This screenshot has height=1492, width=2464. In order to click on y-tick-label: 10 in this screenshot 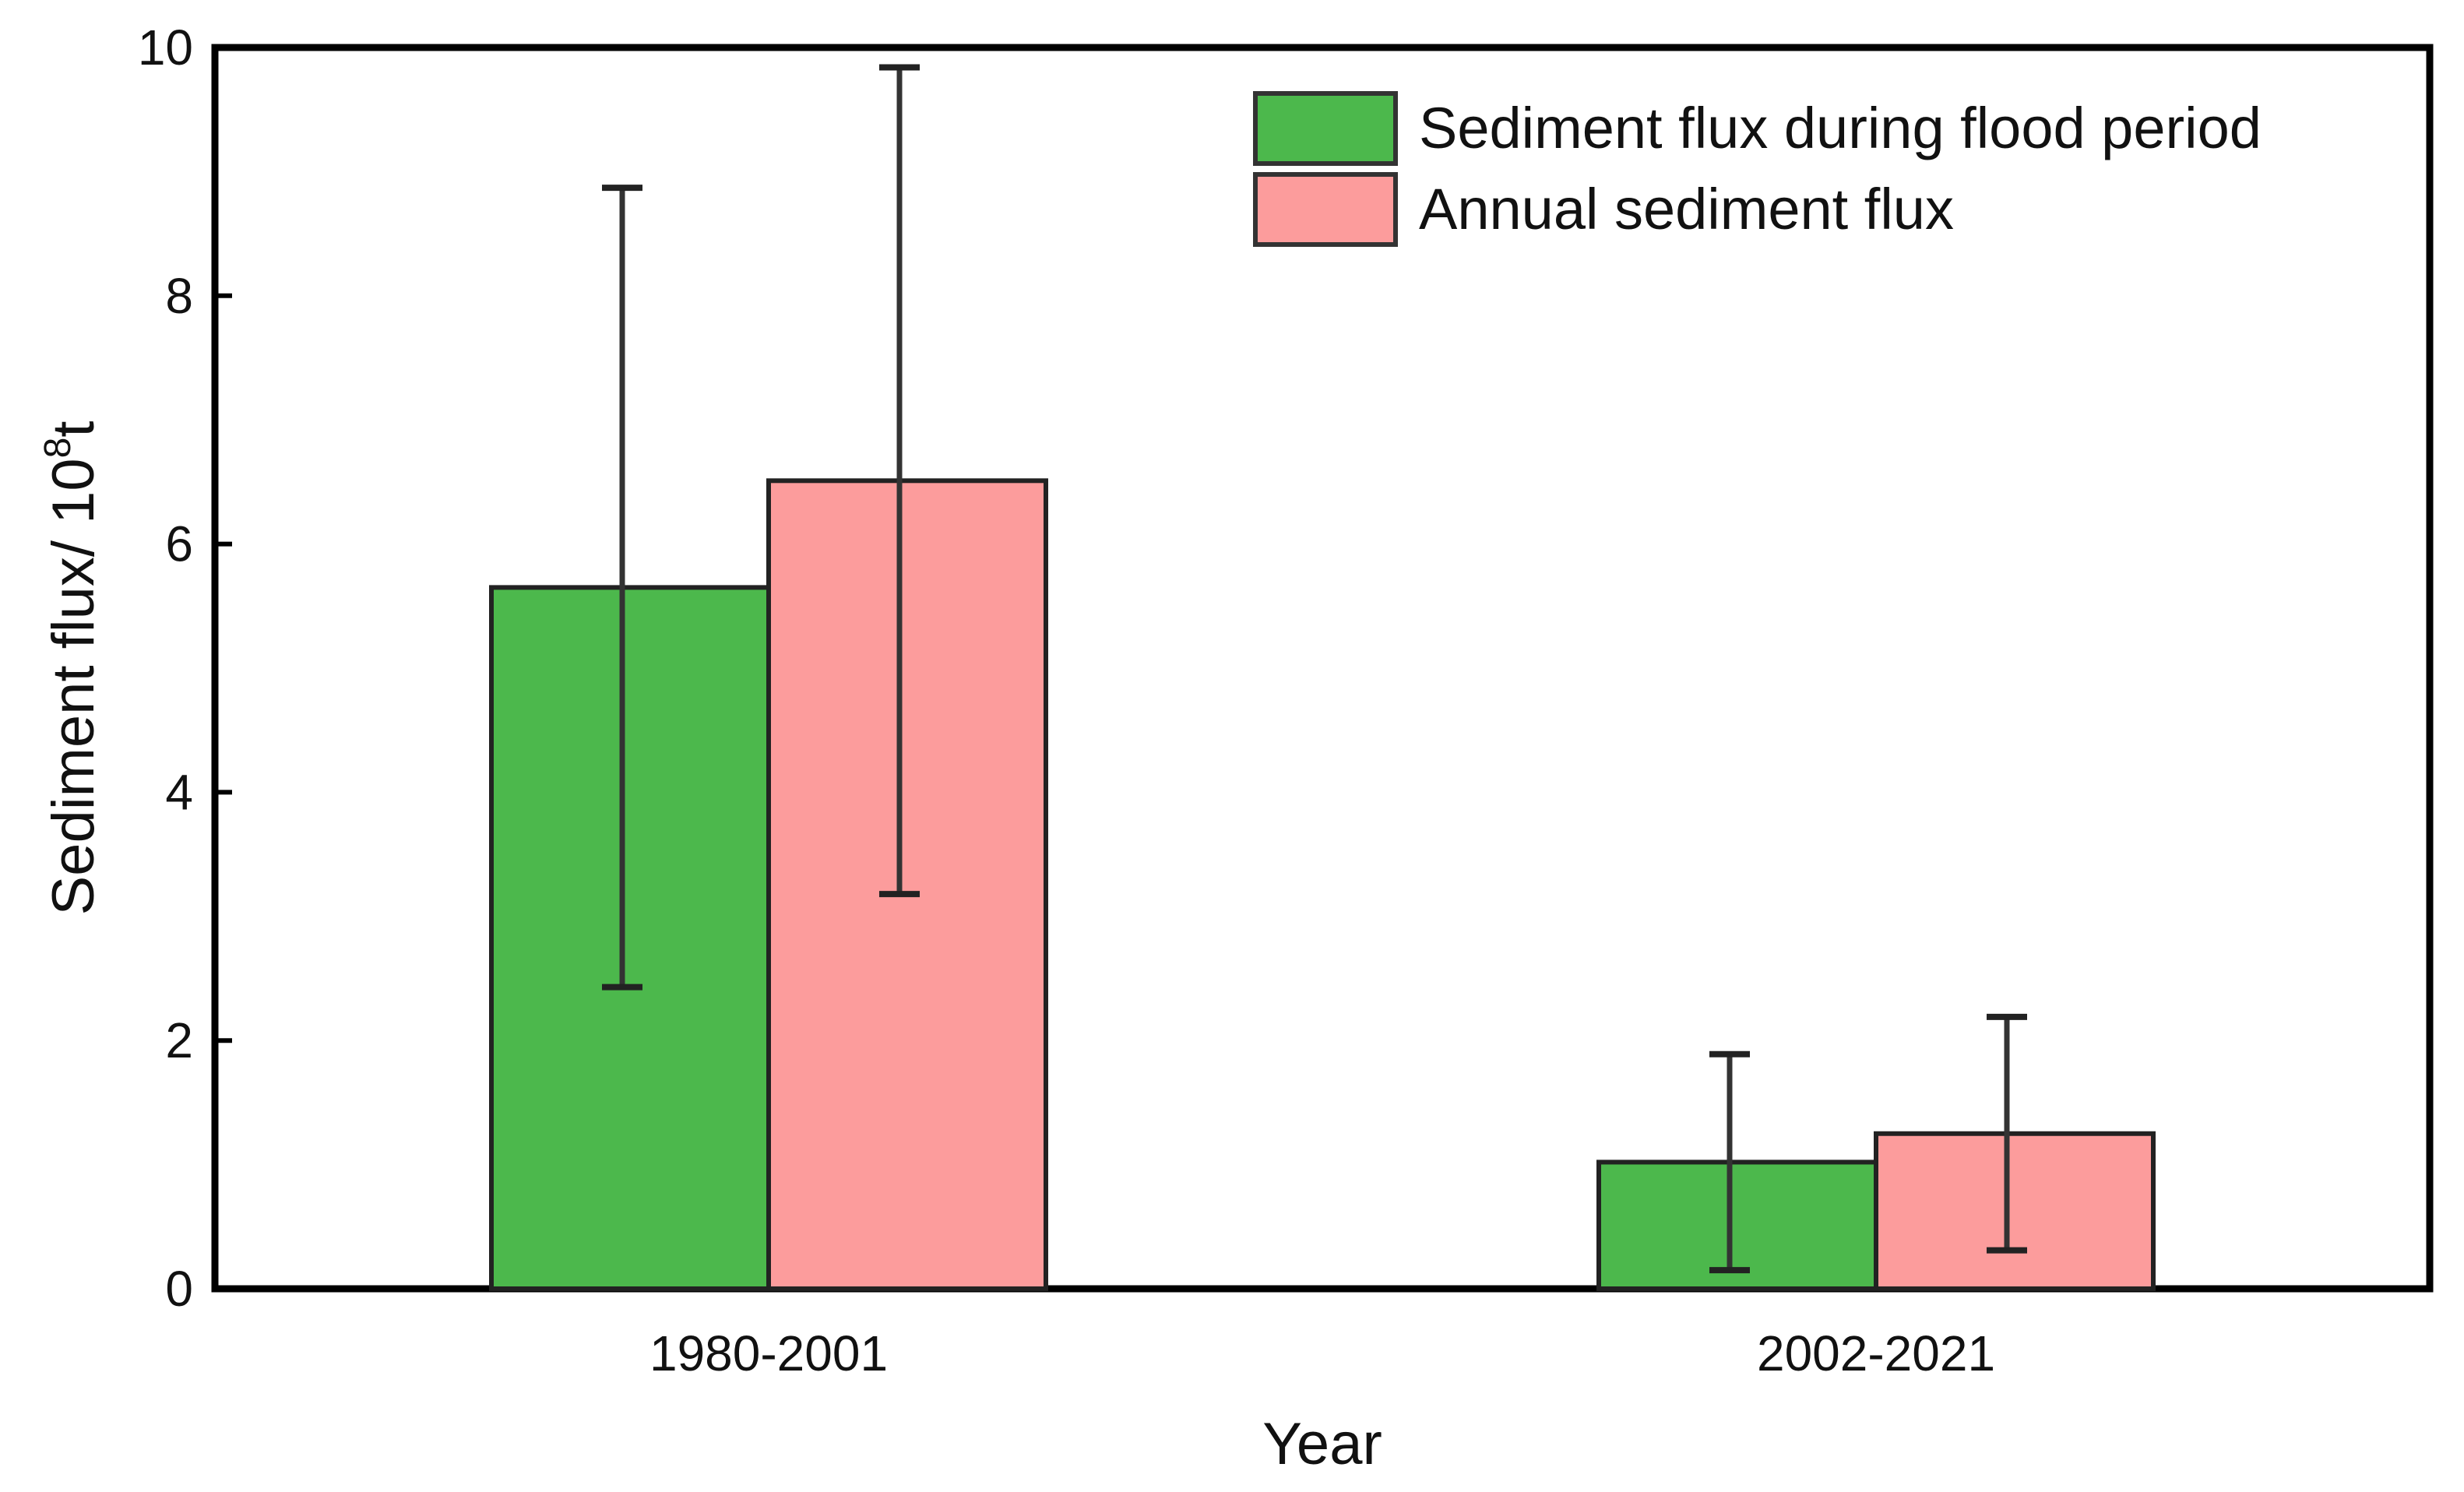, I will do `click(165, 47)`.